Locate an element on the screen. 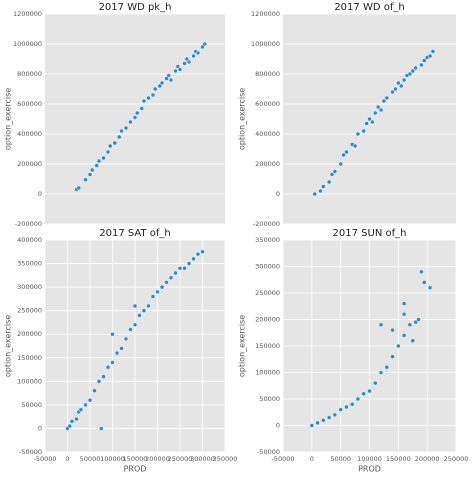  y-tick-label: 100000 is located at coordinates (267, 373).